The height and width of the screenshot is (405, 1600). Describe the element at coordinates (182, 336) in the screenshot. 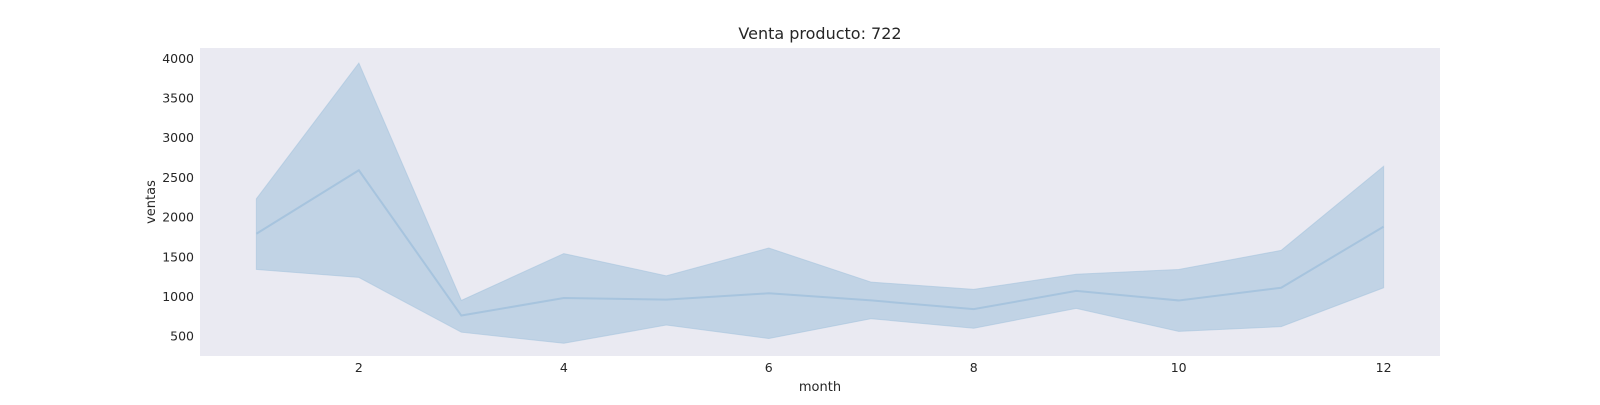

I see `y-tick-label: 500` at that location.